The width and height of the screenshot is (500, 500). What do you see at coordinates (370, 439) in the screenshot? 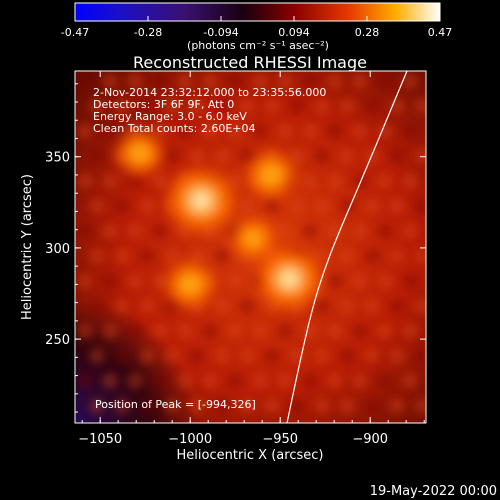
I see `x-tick-label: −900` at bounding box center [370, 439].